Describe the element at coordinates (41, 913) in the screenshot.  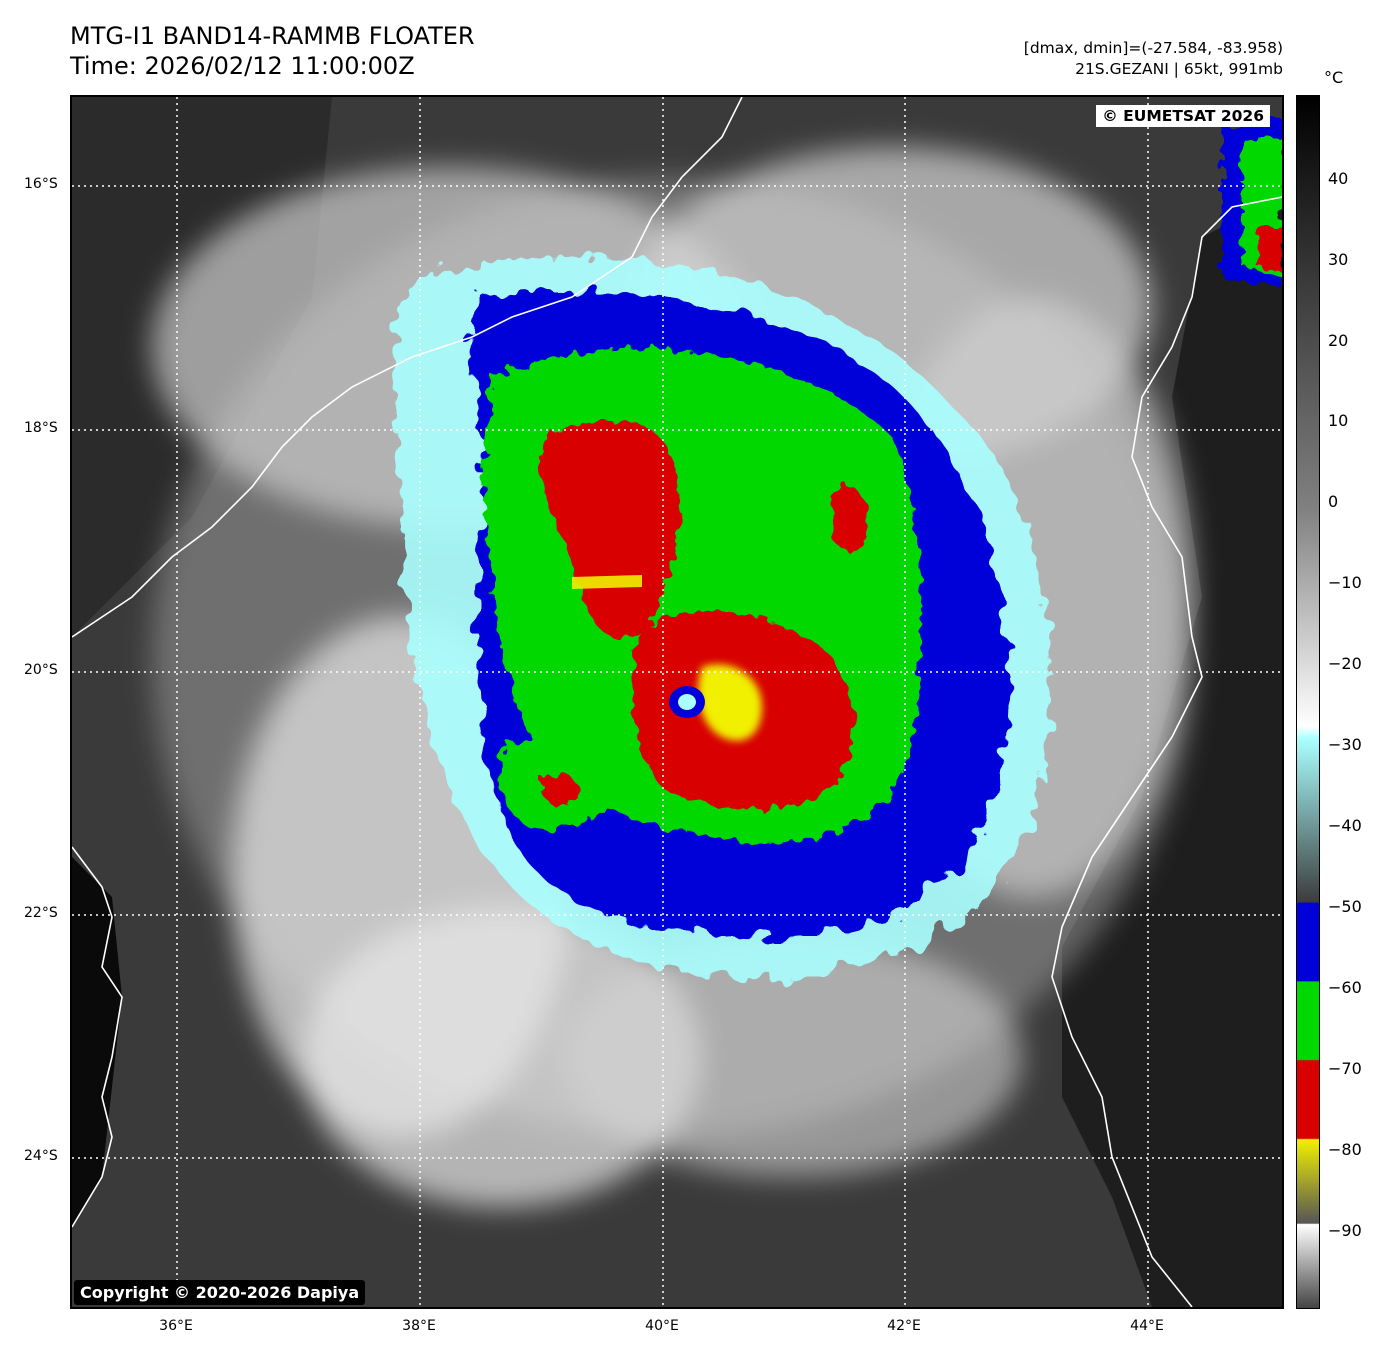
I see `lat-label-22s: 22°S` at that location.